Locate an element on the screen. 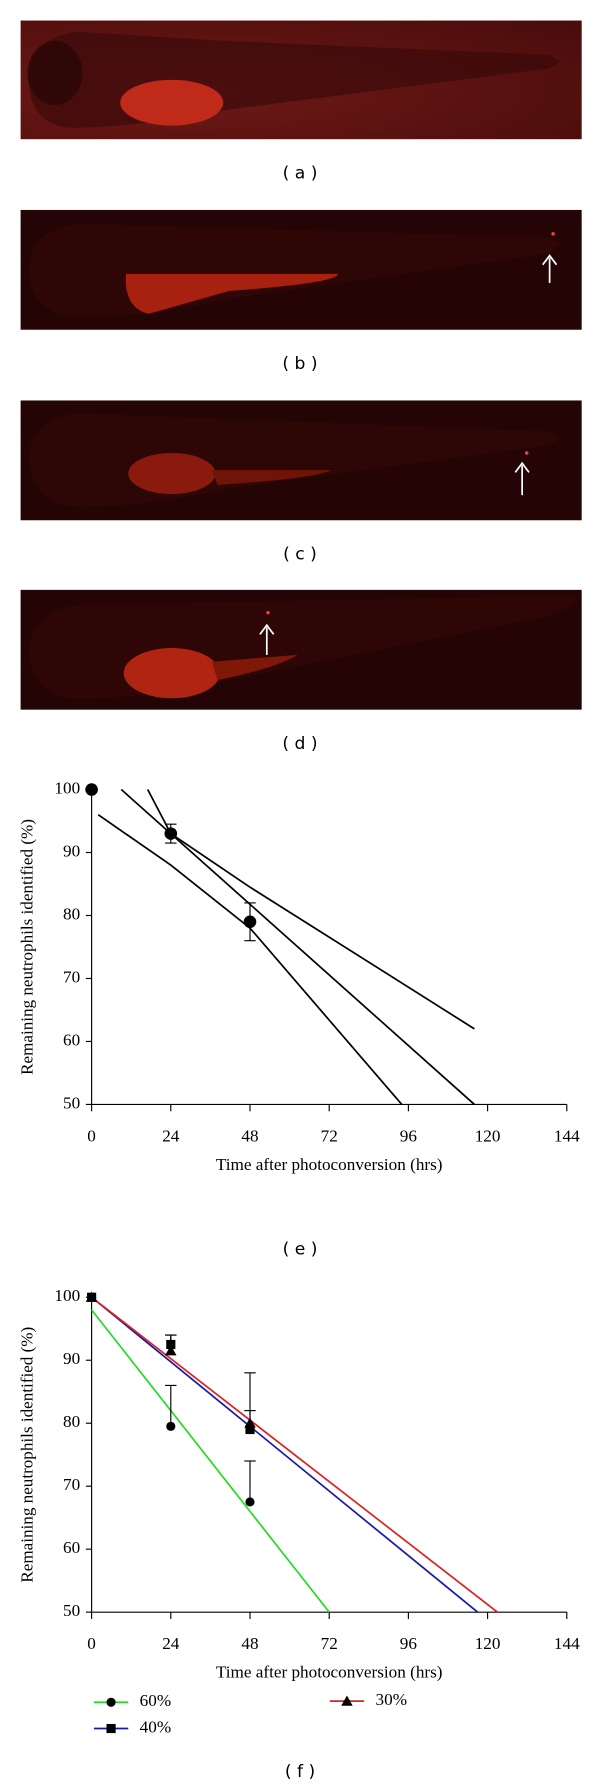 The height and width of the screenshot is (1789, 600). image-a is located at coordinates (301, 80).